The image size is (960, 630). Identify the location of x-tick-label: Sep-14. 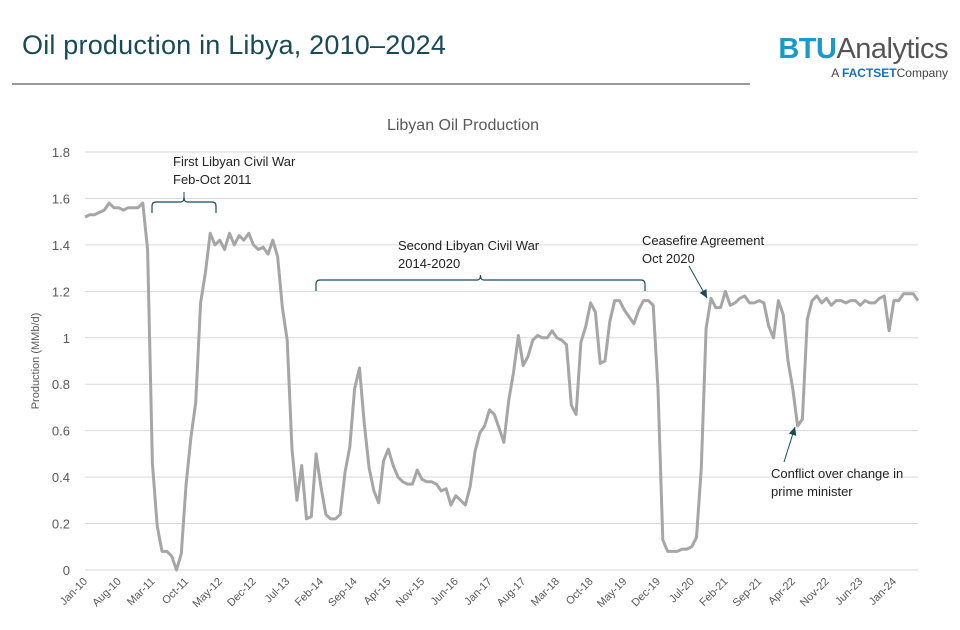
(343, 593).